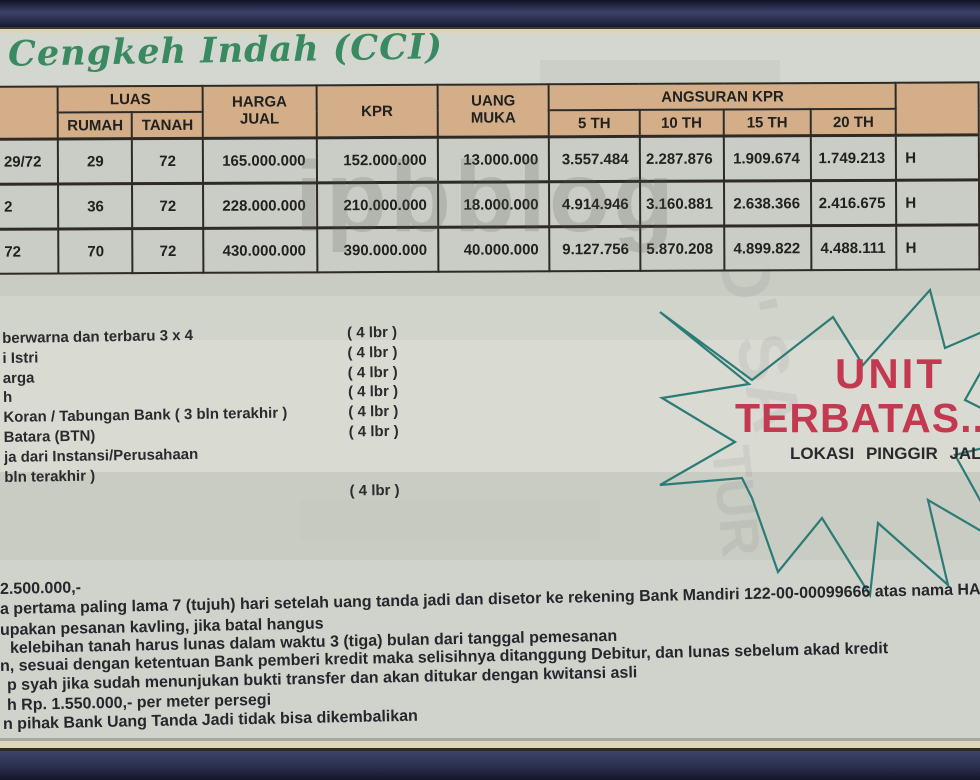 This screenshot has height=780, width=980. I want to click on requirement-label: ja dari Instansi/Perusahaan, so click(101, 455).